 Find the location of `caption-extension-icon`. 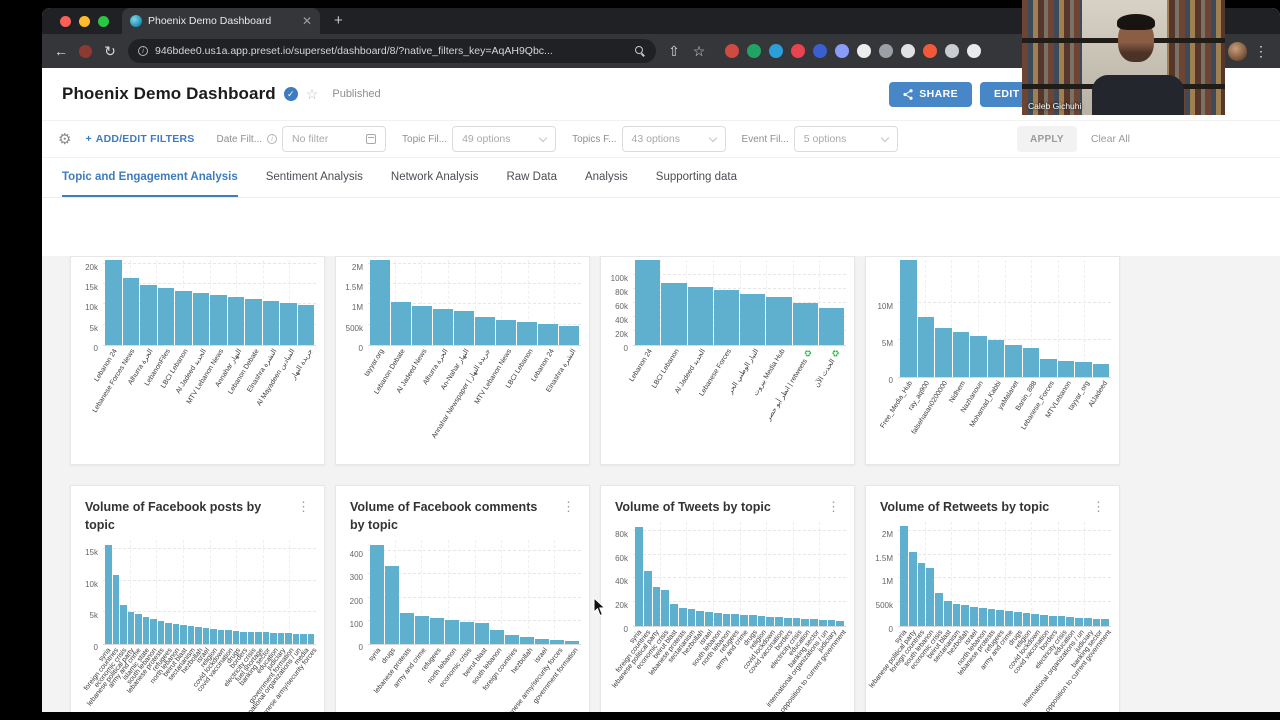

caption-extension-icon is located at coordinates (886, 51).